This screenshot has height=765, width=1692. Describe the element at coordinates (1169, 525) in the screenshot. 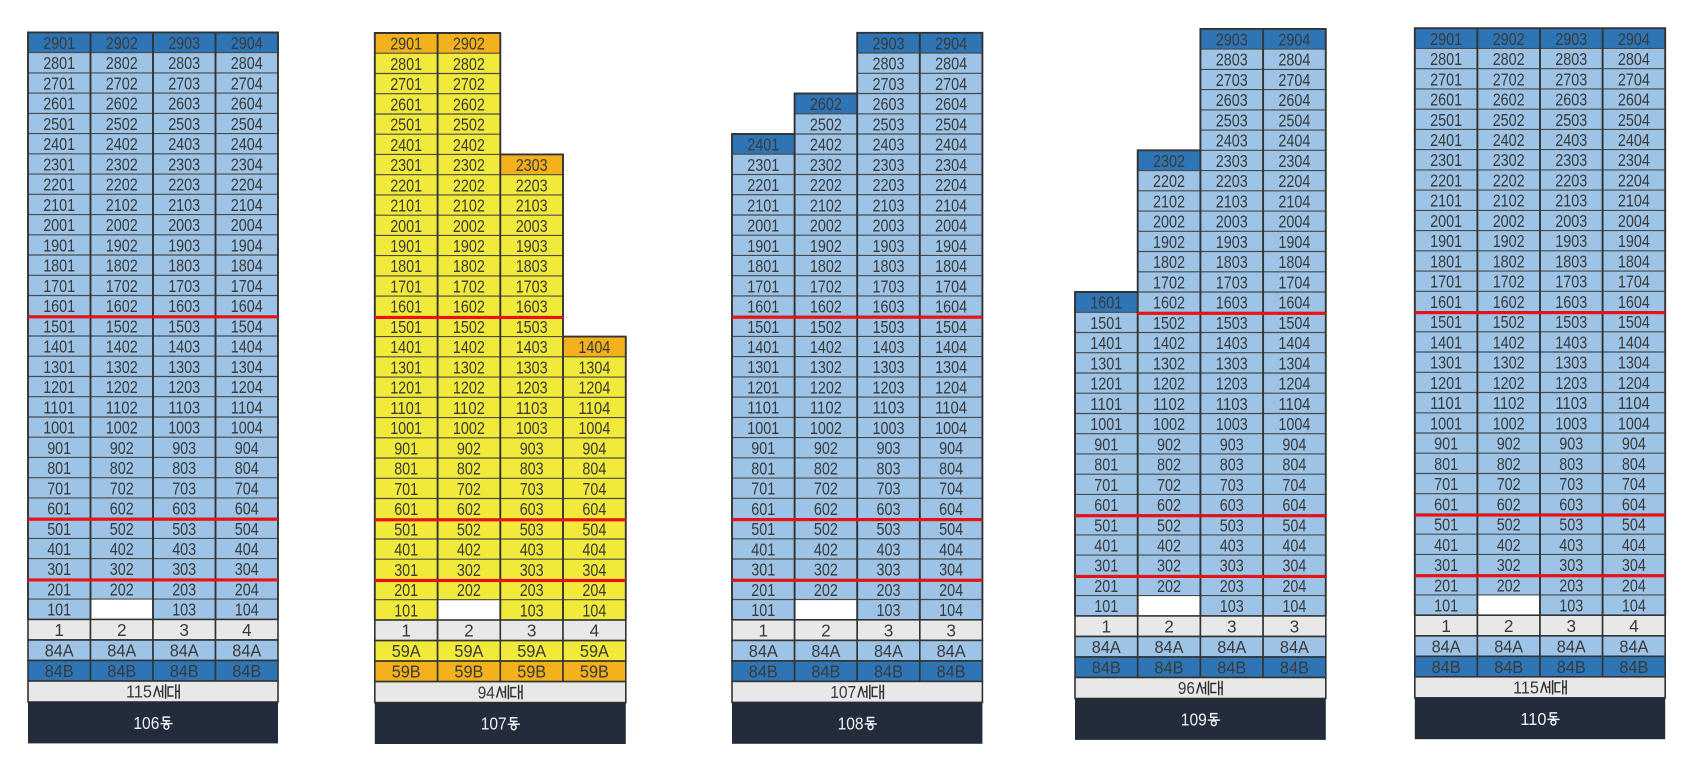

I see `svg-text: 502` at that location.